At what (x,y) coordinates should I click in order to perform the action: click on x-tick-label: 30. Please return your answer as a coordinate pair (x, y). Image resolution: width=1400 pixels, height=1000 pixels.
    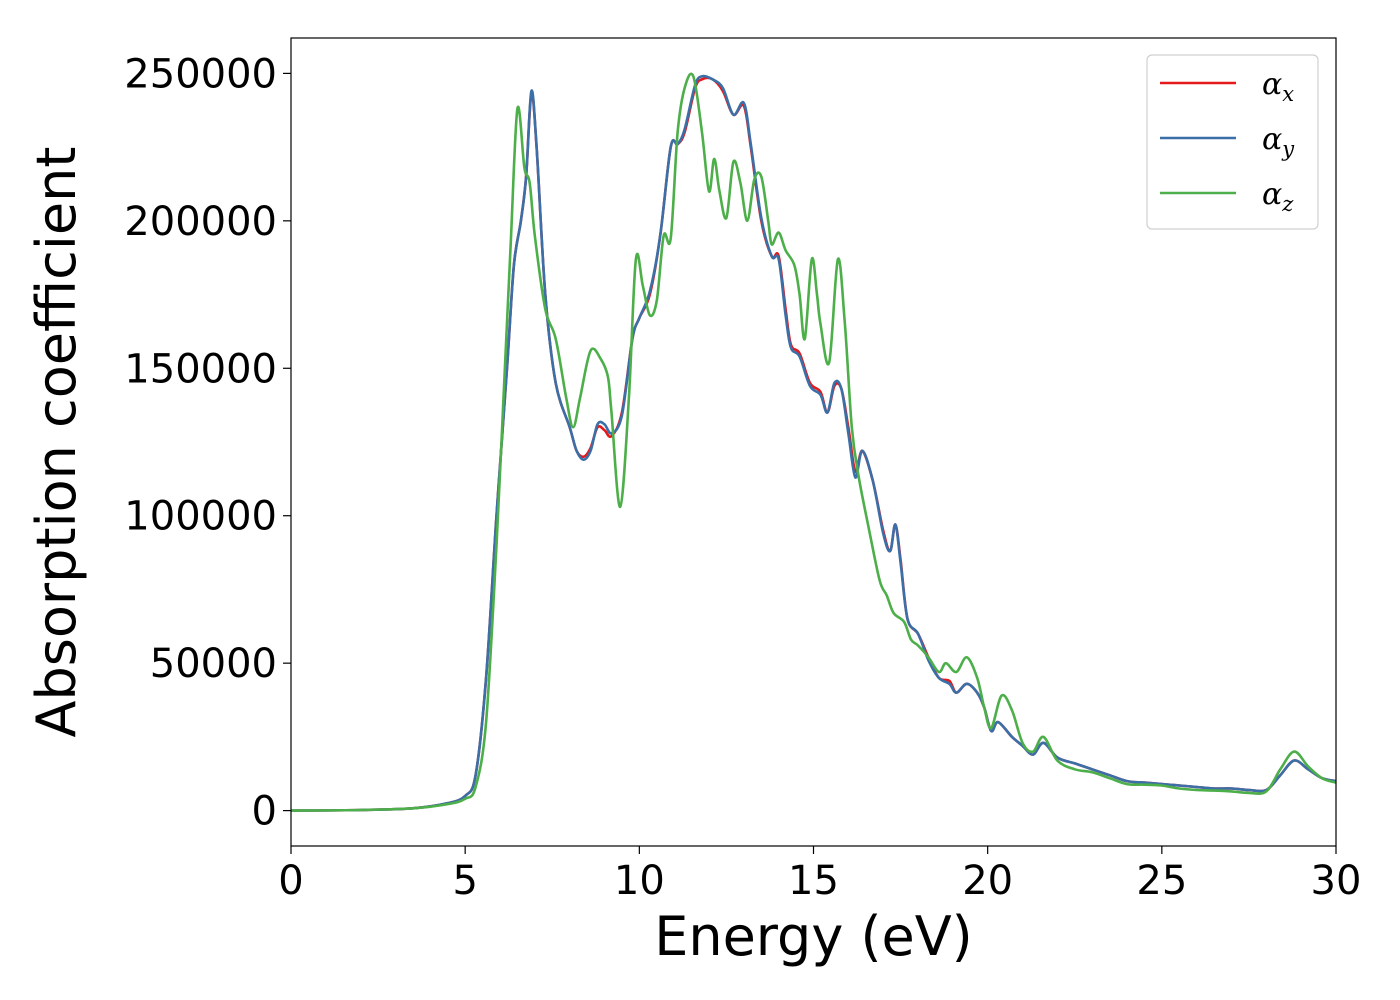
    Looking at the image, I should click on (1336, 881).